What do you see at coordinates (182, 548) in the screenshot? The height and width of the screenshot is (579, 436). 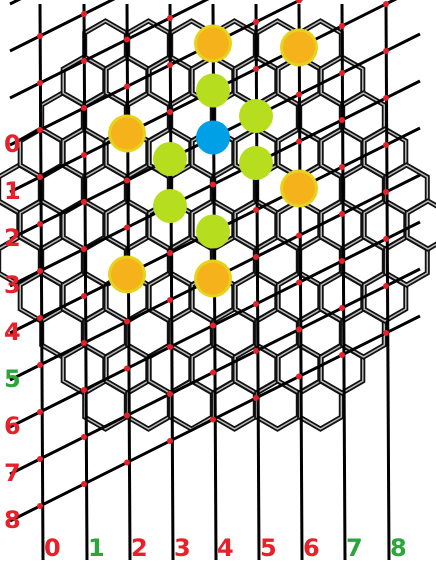 I see `column-label-3: 3` at bounding box center [182, 548].